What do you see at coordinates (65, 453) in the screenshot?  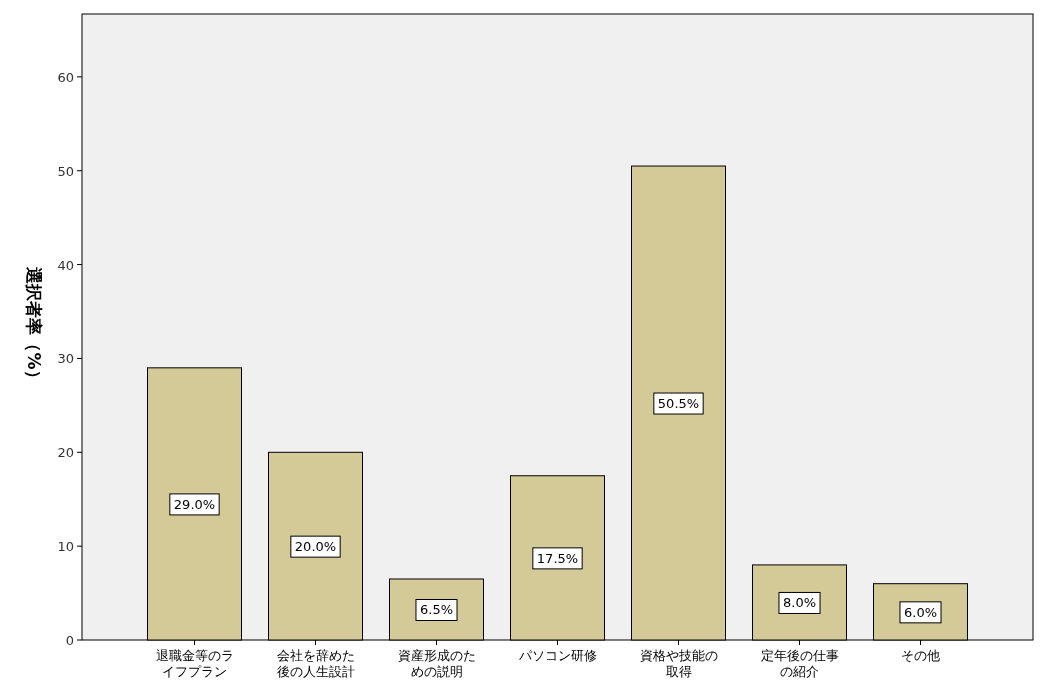 I see `y-tick-label: 20` at bounding box center [65, 453].